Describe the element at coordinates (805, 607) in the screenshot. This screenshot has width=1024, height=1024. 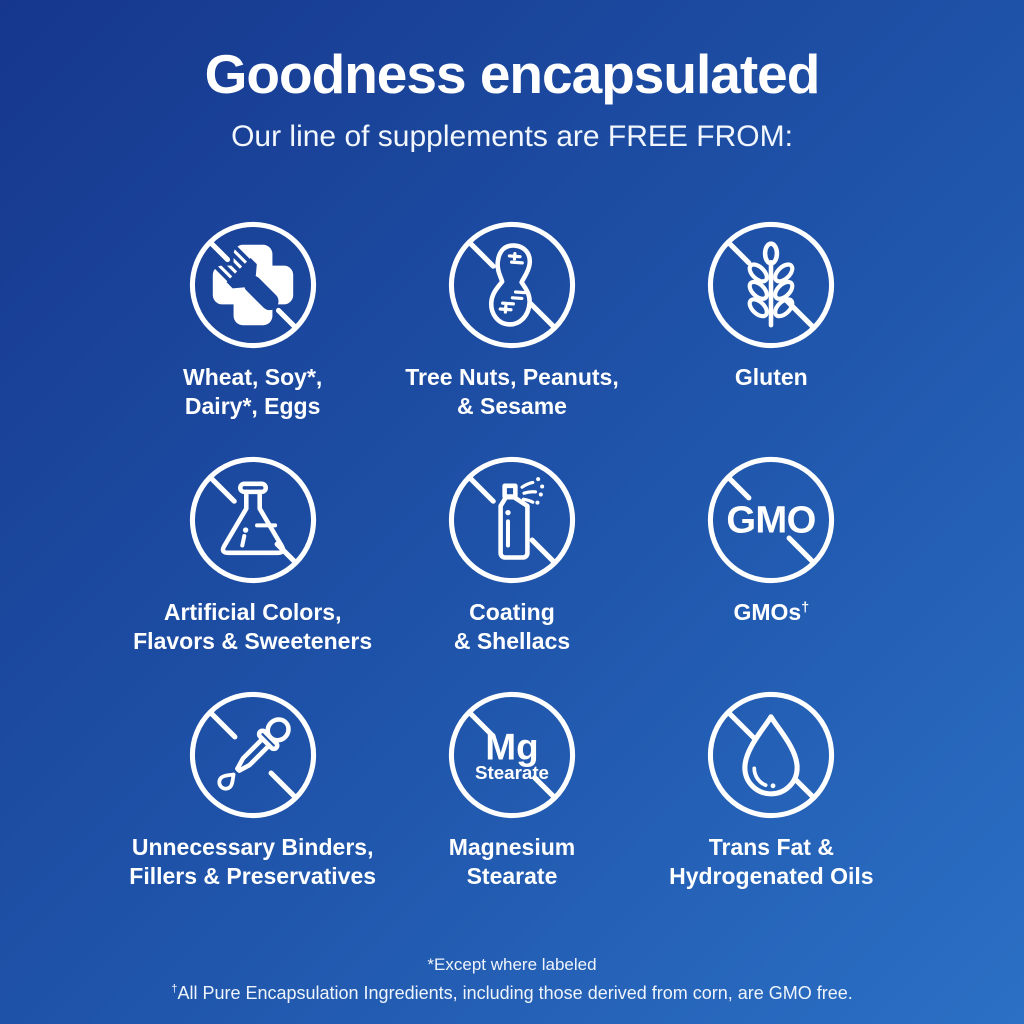
I see `dagger-superscript: †` at that location.